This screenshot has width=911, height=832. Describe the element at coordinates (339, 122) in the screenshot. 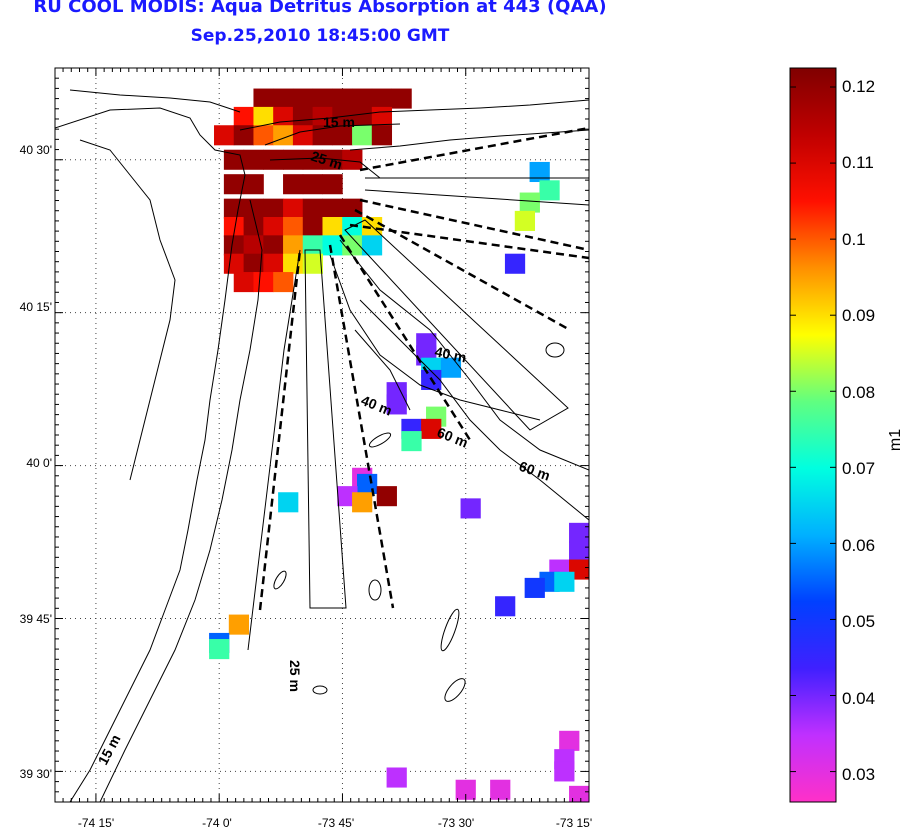

I see `contour-label: 15 m` at that location.